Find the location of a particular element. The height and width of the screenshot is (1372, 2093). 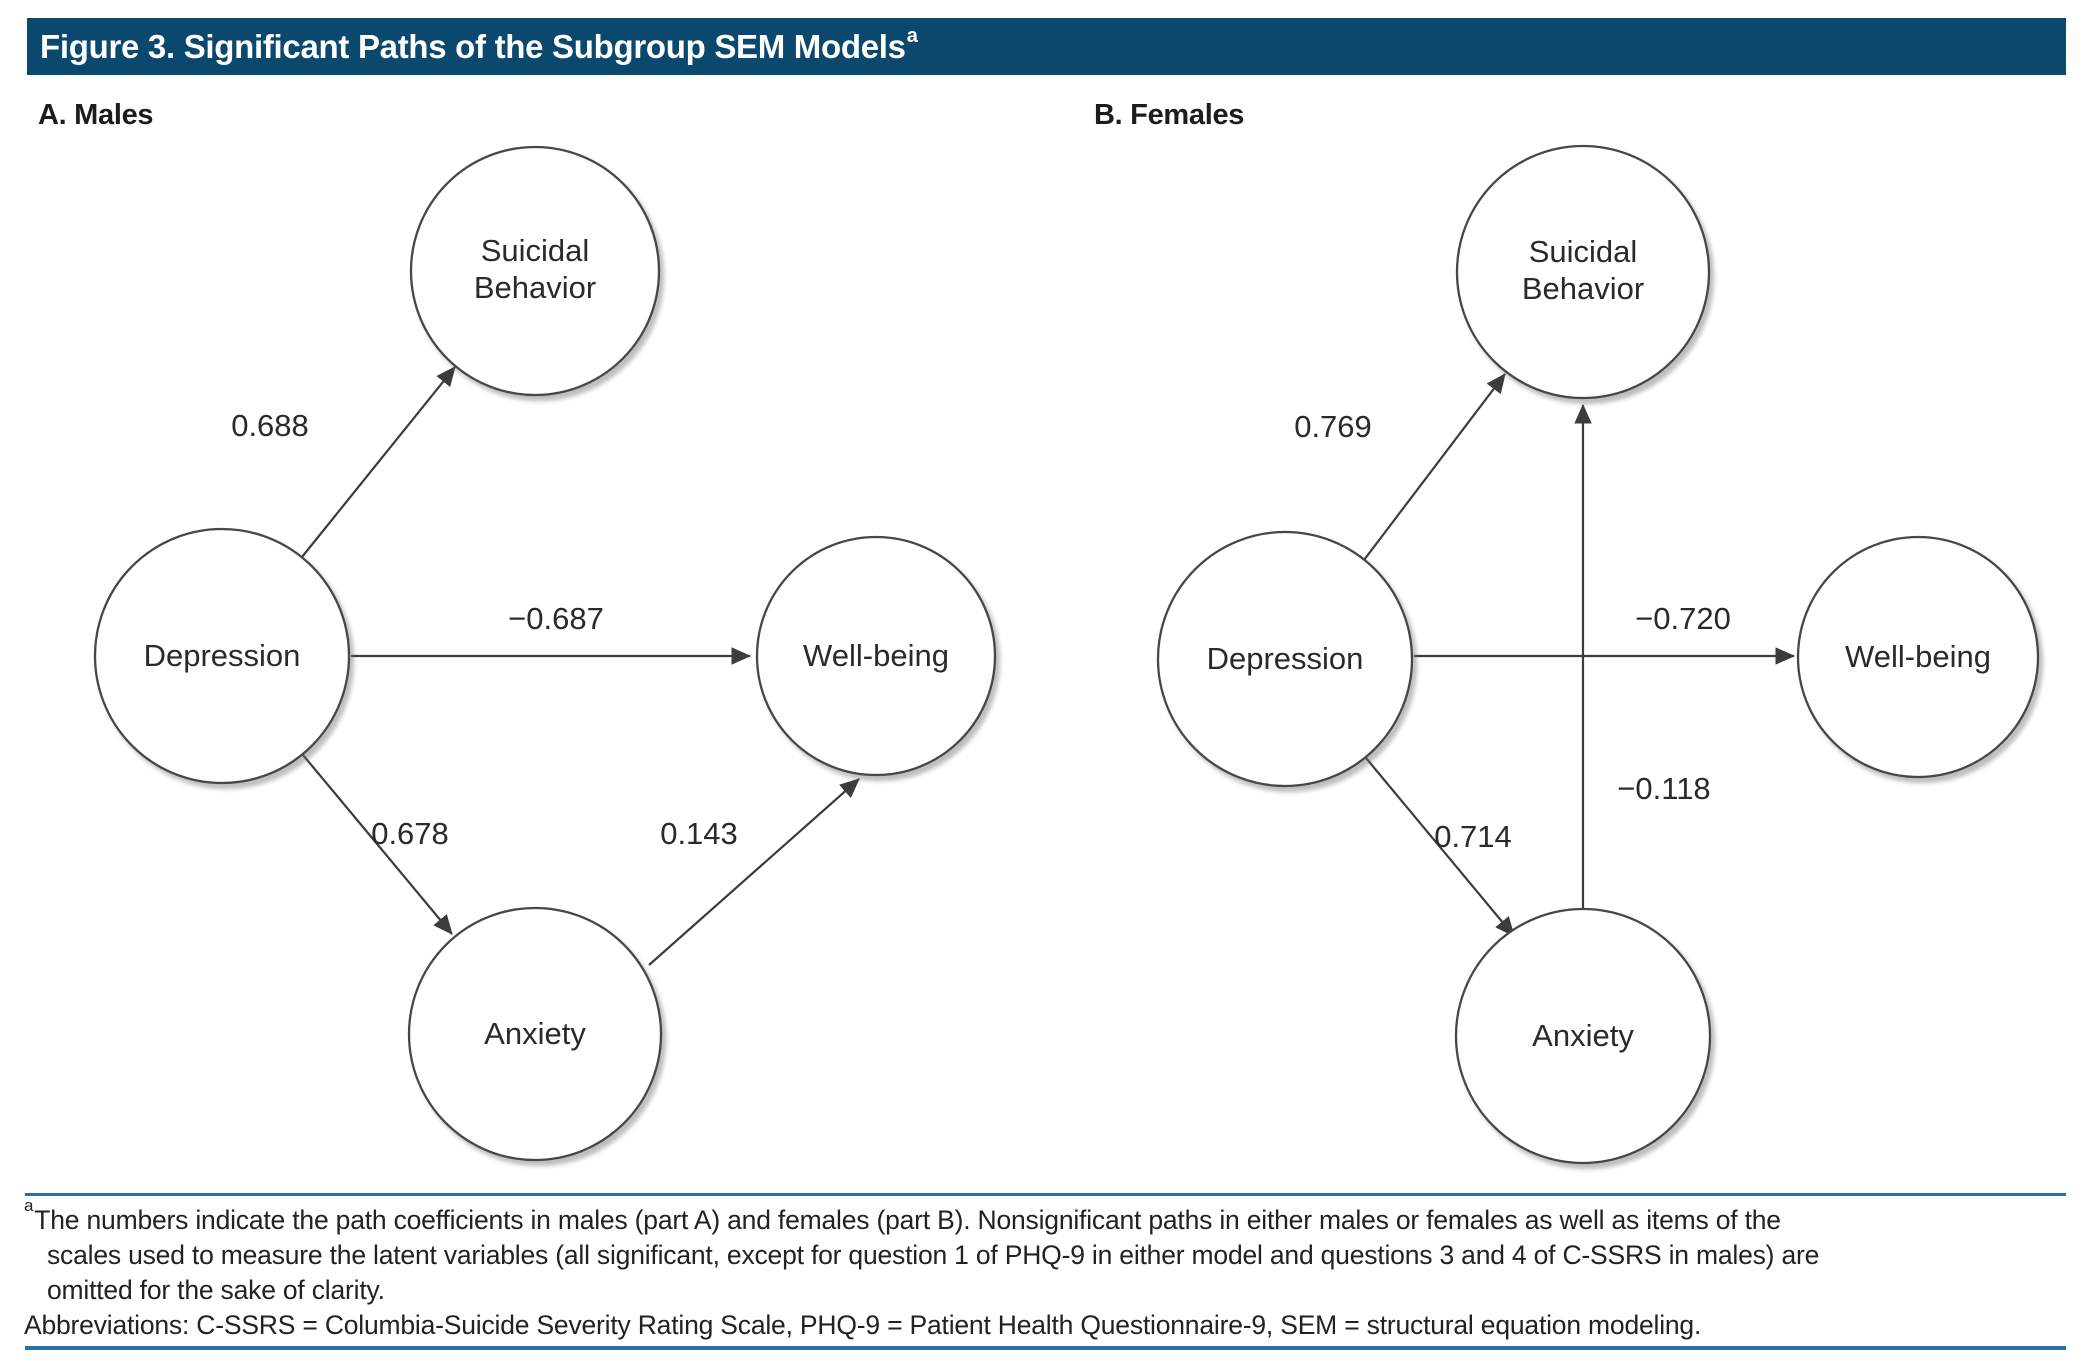

path-a-anxiety-wellbeing is located at coordinates (754, 872).